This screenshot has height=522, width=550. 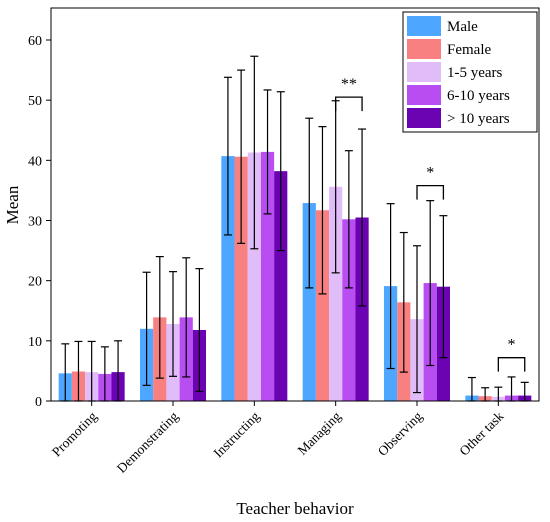 What do you see at coordinates (481, 433) in the screenshot?
I see `category-label: Other task` at bounding box center [481, 433].